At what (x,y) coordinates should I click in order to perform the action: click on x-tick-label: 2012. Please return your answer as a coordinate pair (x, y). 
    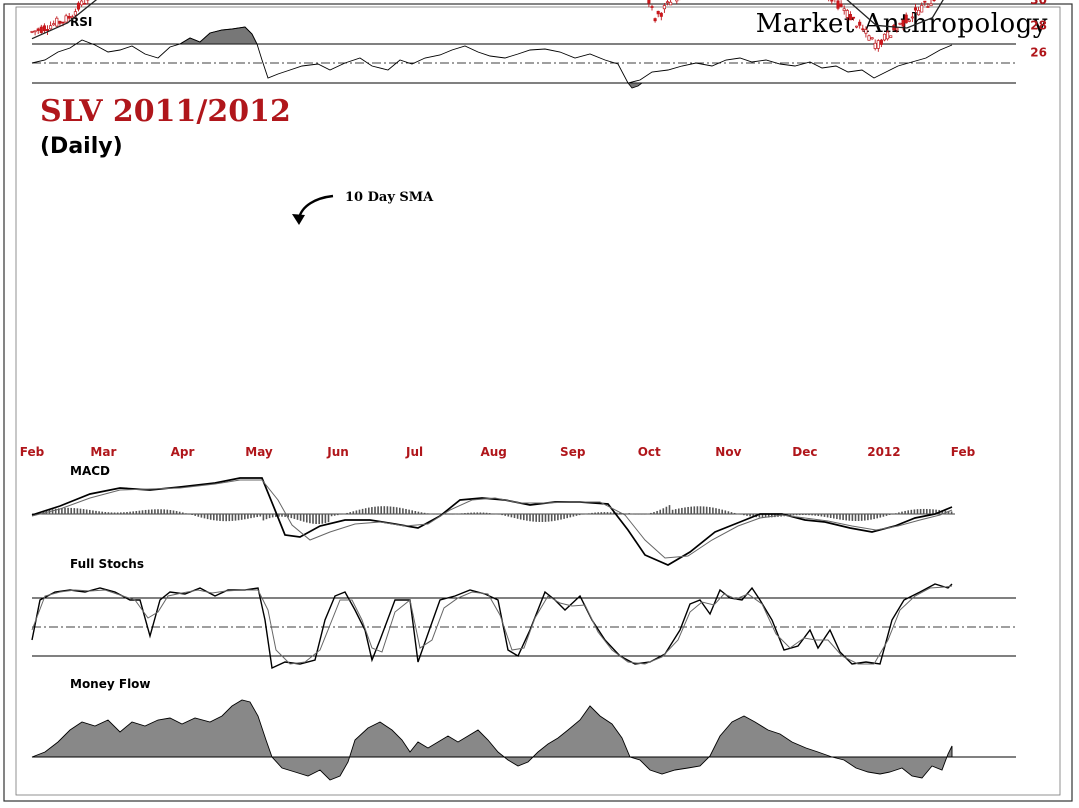
    Looking at the image, I should click on (883, 452).